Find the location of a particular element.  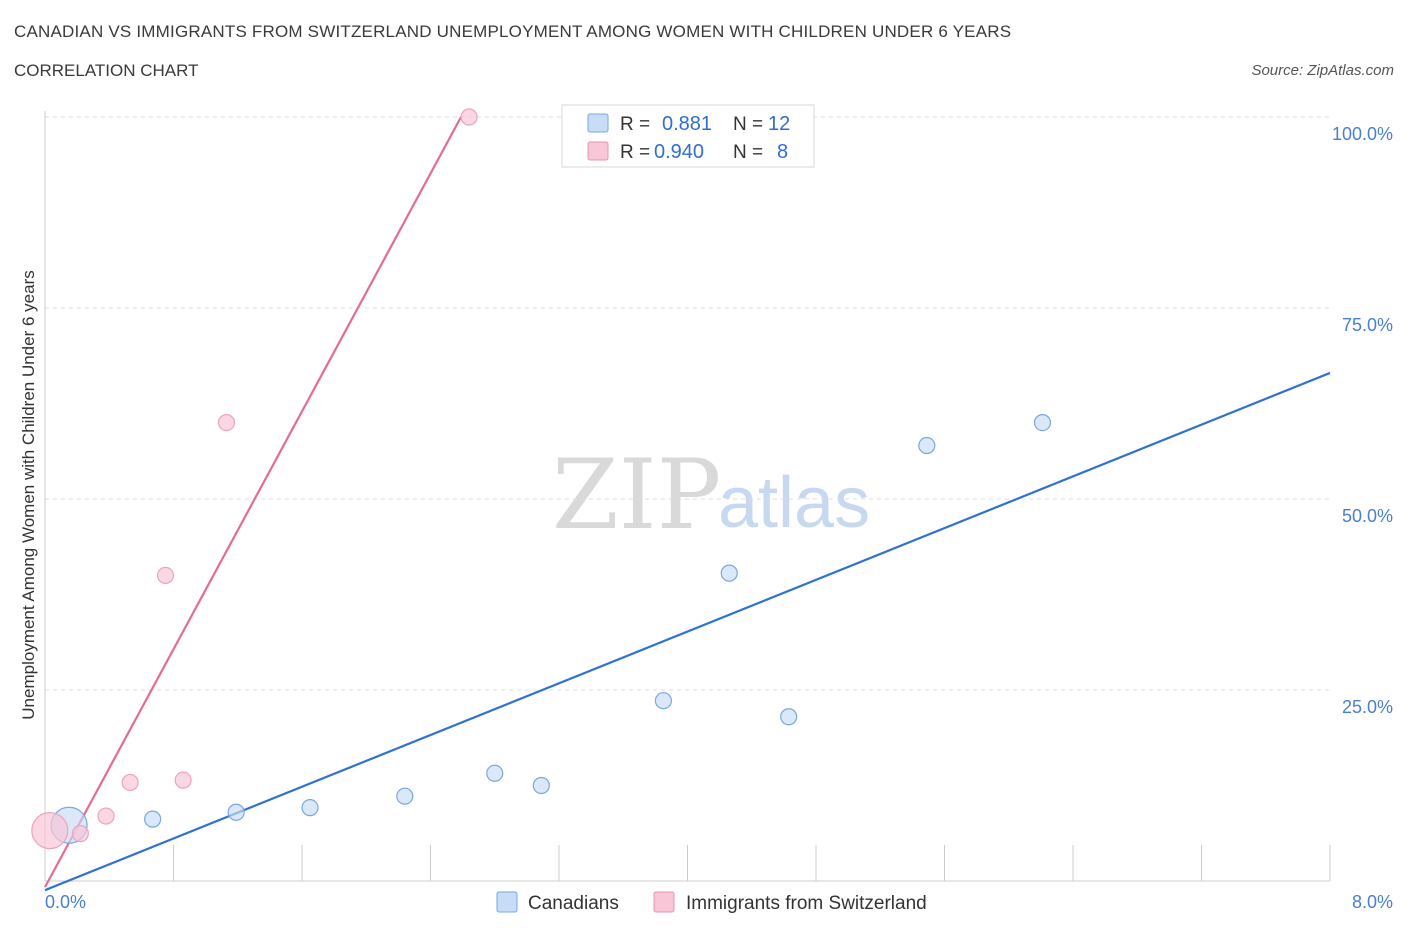

legend-swatch-immigrants is located at coordinates (598, 151).